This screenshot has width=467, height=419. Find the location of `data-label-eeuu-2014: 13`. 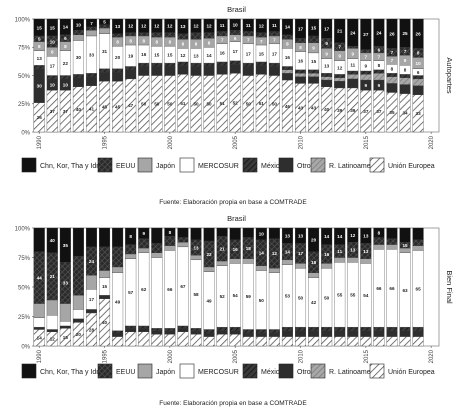

data-label-eeuu-2014: 13 is located at coordinates (353, 250).